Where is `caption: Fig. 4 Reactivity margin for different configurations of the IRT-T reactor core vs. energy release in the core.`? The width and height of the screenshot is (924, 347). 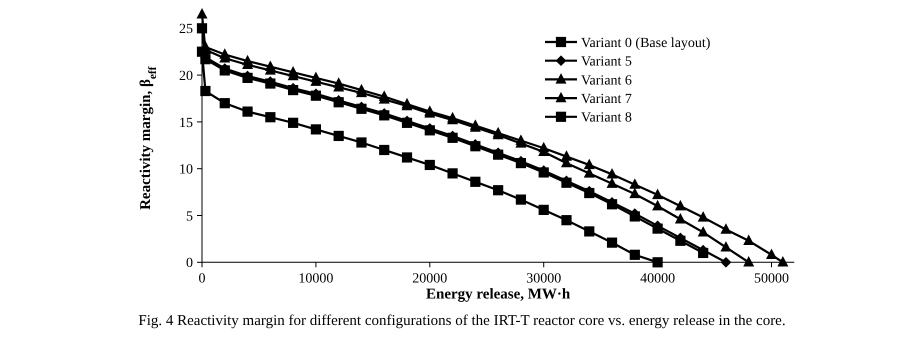
caption: Fig. 4 Reactivity margin for different configurations of the IRT-T reactor core vs. energy release in the core. is located at coordinates (462, 321).